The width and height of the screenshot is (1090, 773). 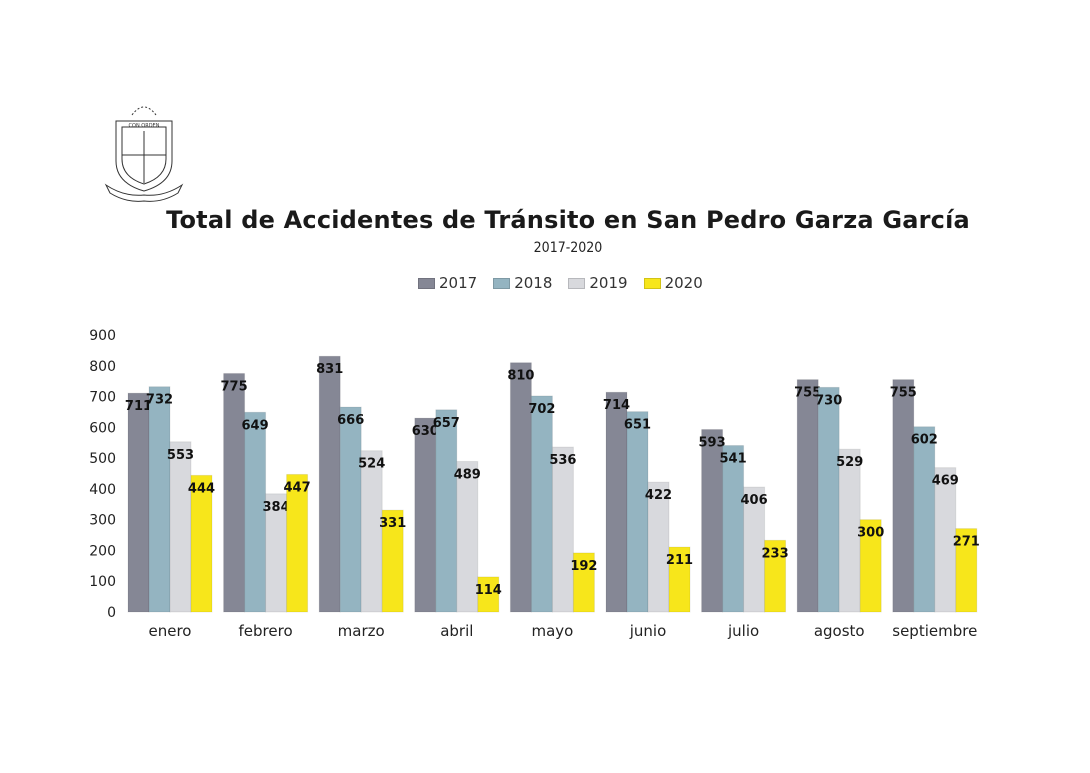 What do you see at coordinates (924, 440) in the screenshot?
I see `data-label: 602` at bounding box center [924, 440].